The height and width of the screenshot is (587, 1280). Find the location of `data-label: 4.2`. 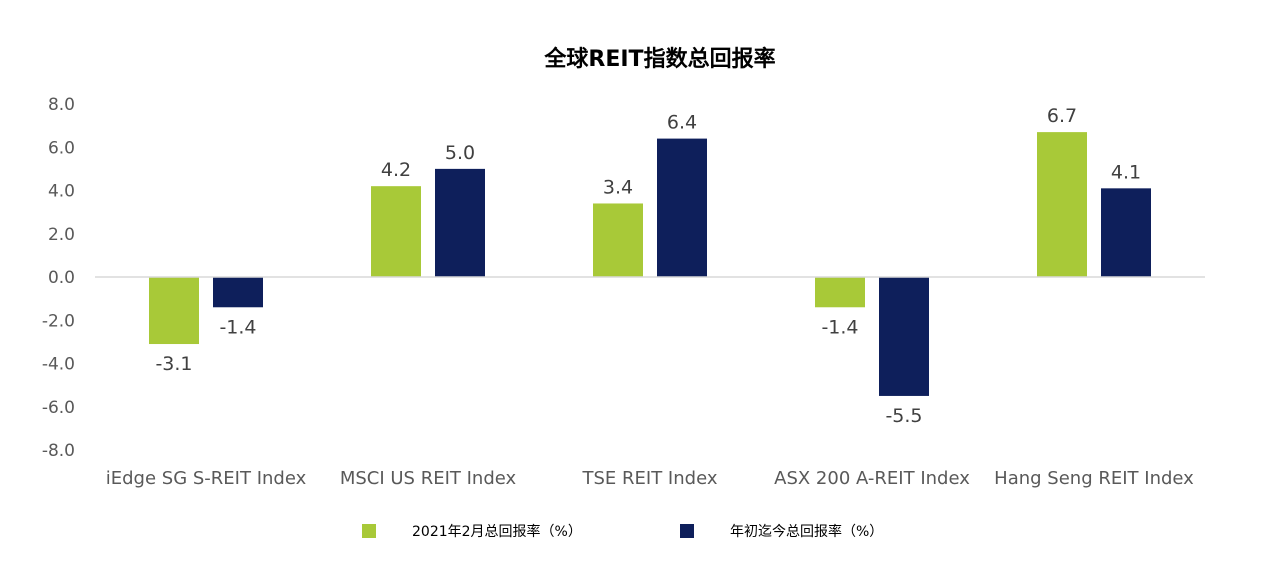

data-label: 4.2 is located at coordinates (396, 170).